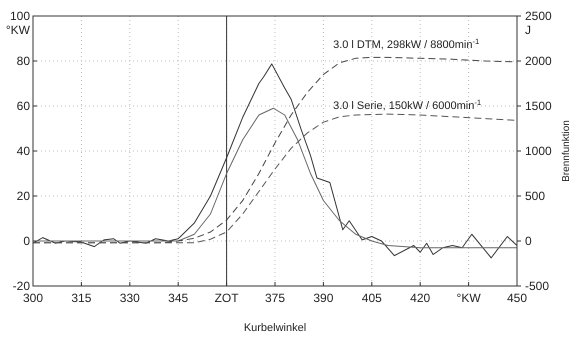 The height and width of the screenshot is (341, 575). I want to click on x-tick-label: 300, so click(33, 298).